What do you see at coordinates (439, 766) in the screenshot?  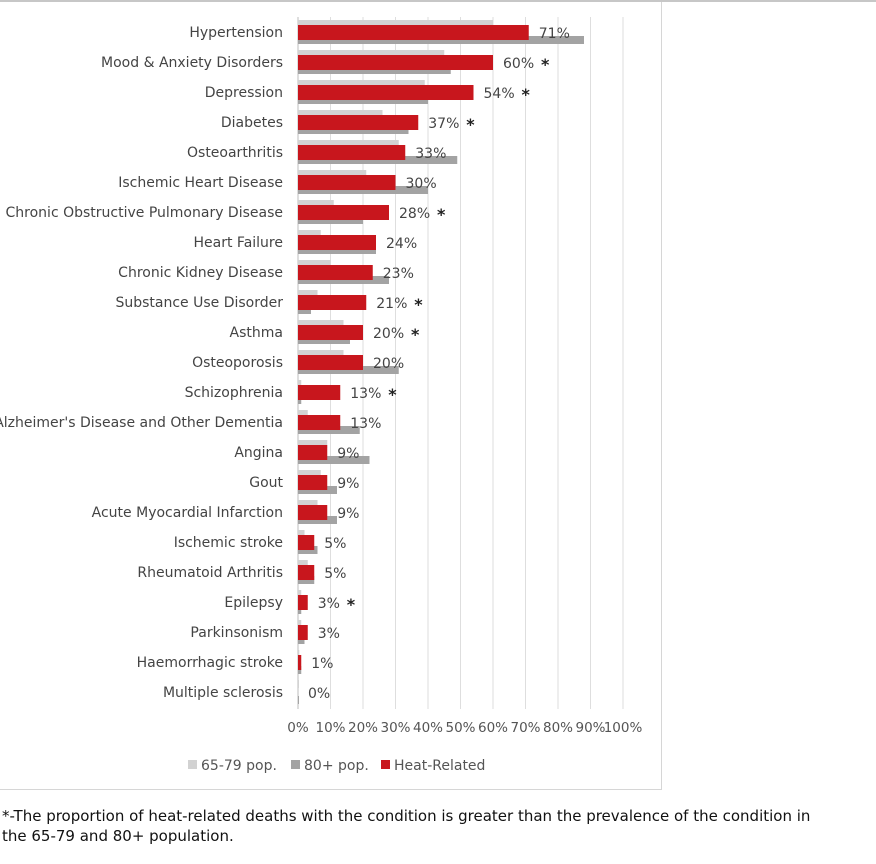 I see `legend-label: Heat-Related` at bounding box center [439, 766].